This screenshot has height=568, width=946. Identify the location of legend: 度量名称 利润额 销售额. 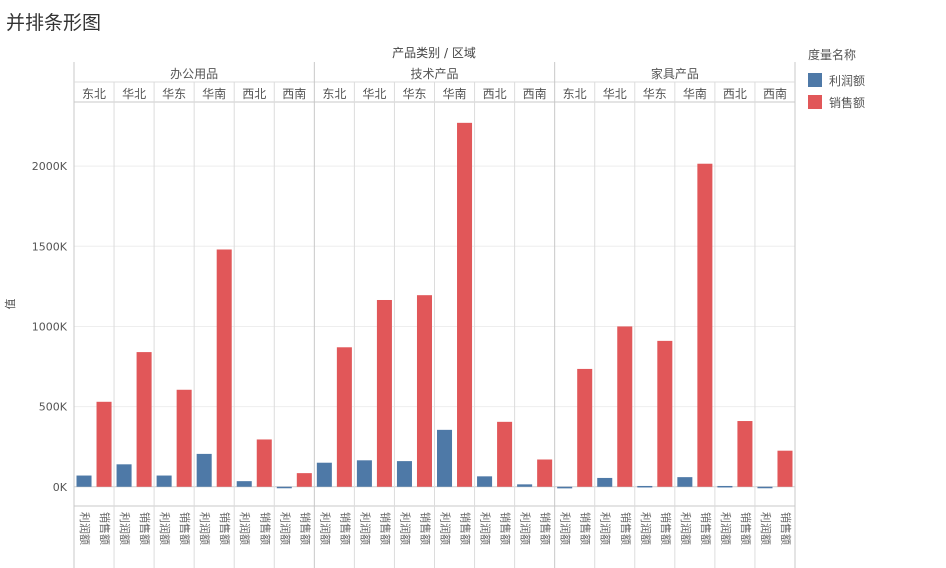
(836, 79).